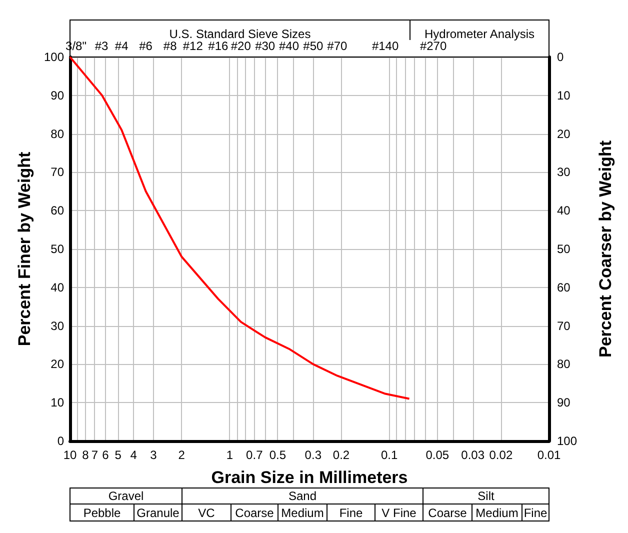  What do you see at coordinates (102, 513) in the screenshot?
I see `text: Pebble` at bounding box center [102, 513].